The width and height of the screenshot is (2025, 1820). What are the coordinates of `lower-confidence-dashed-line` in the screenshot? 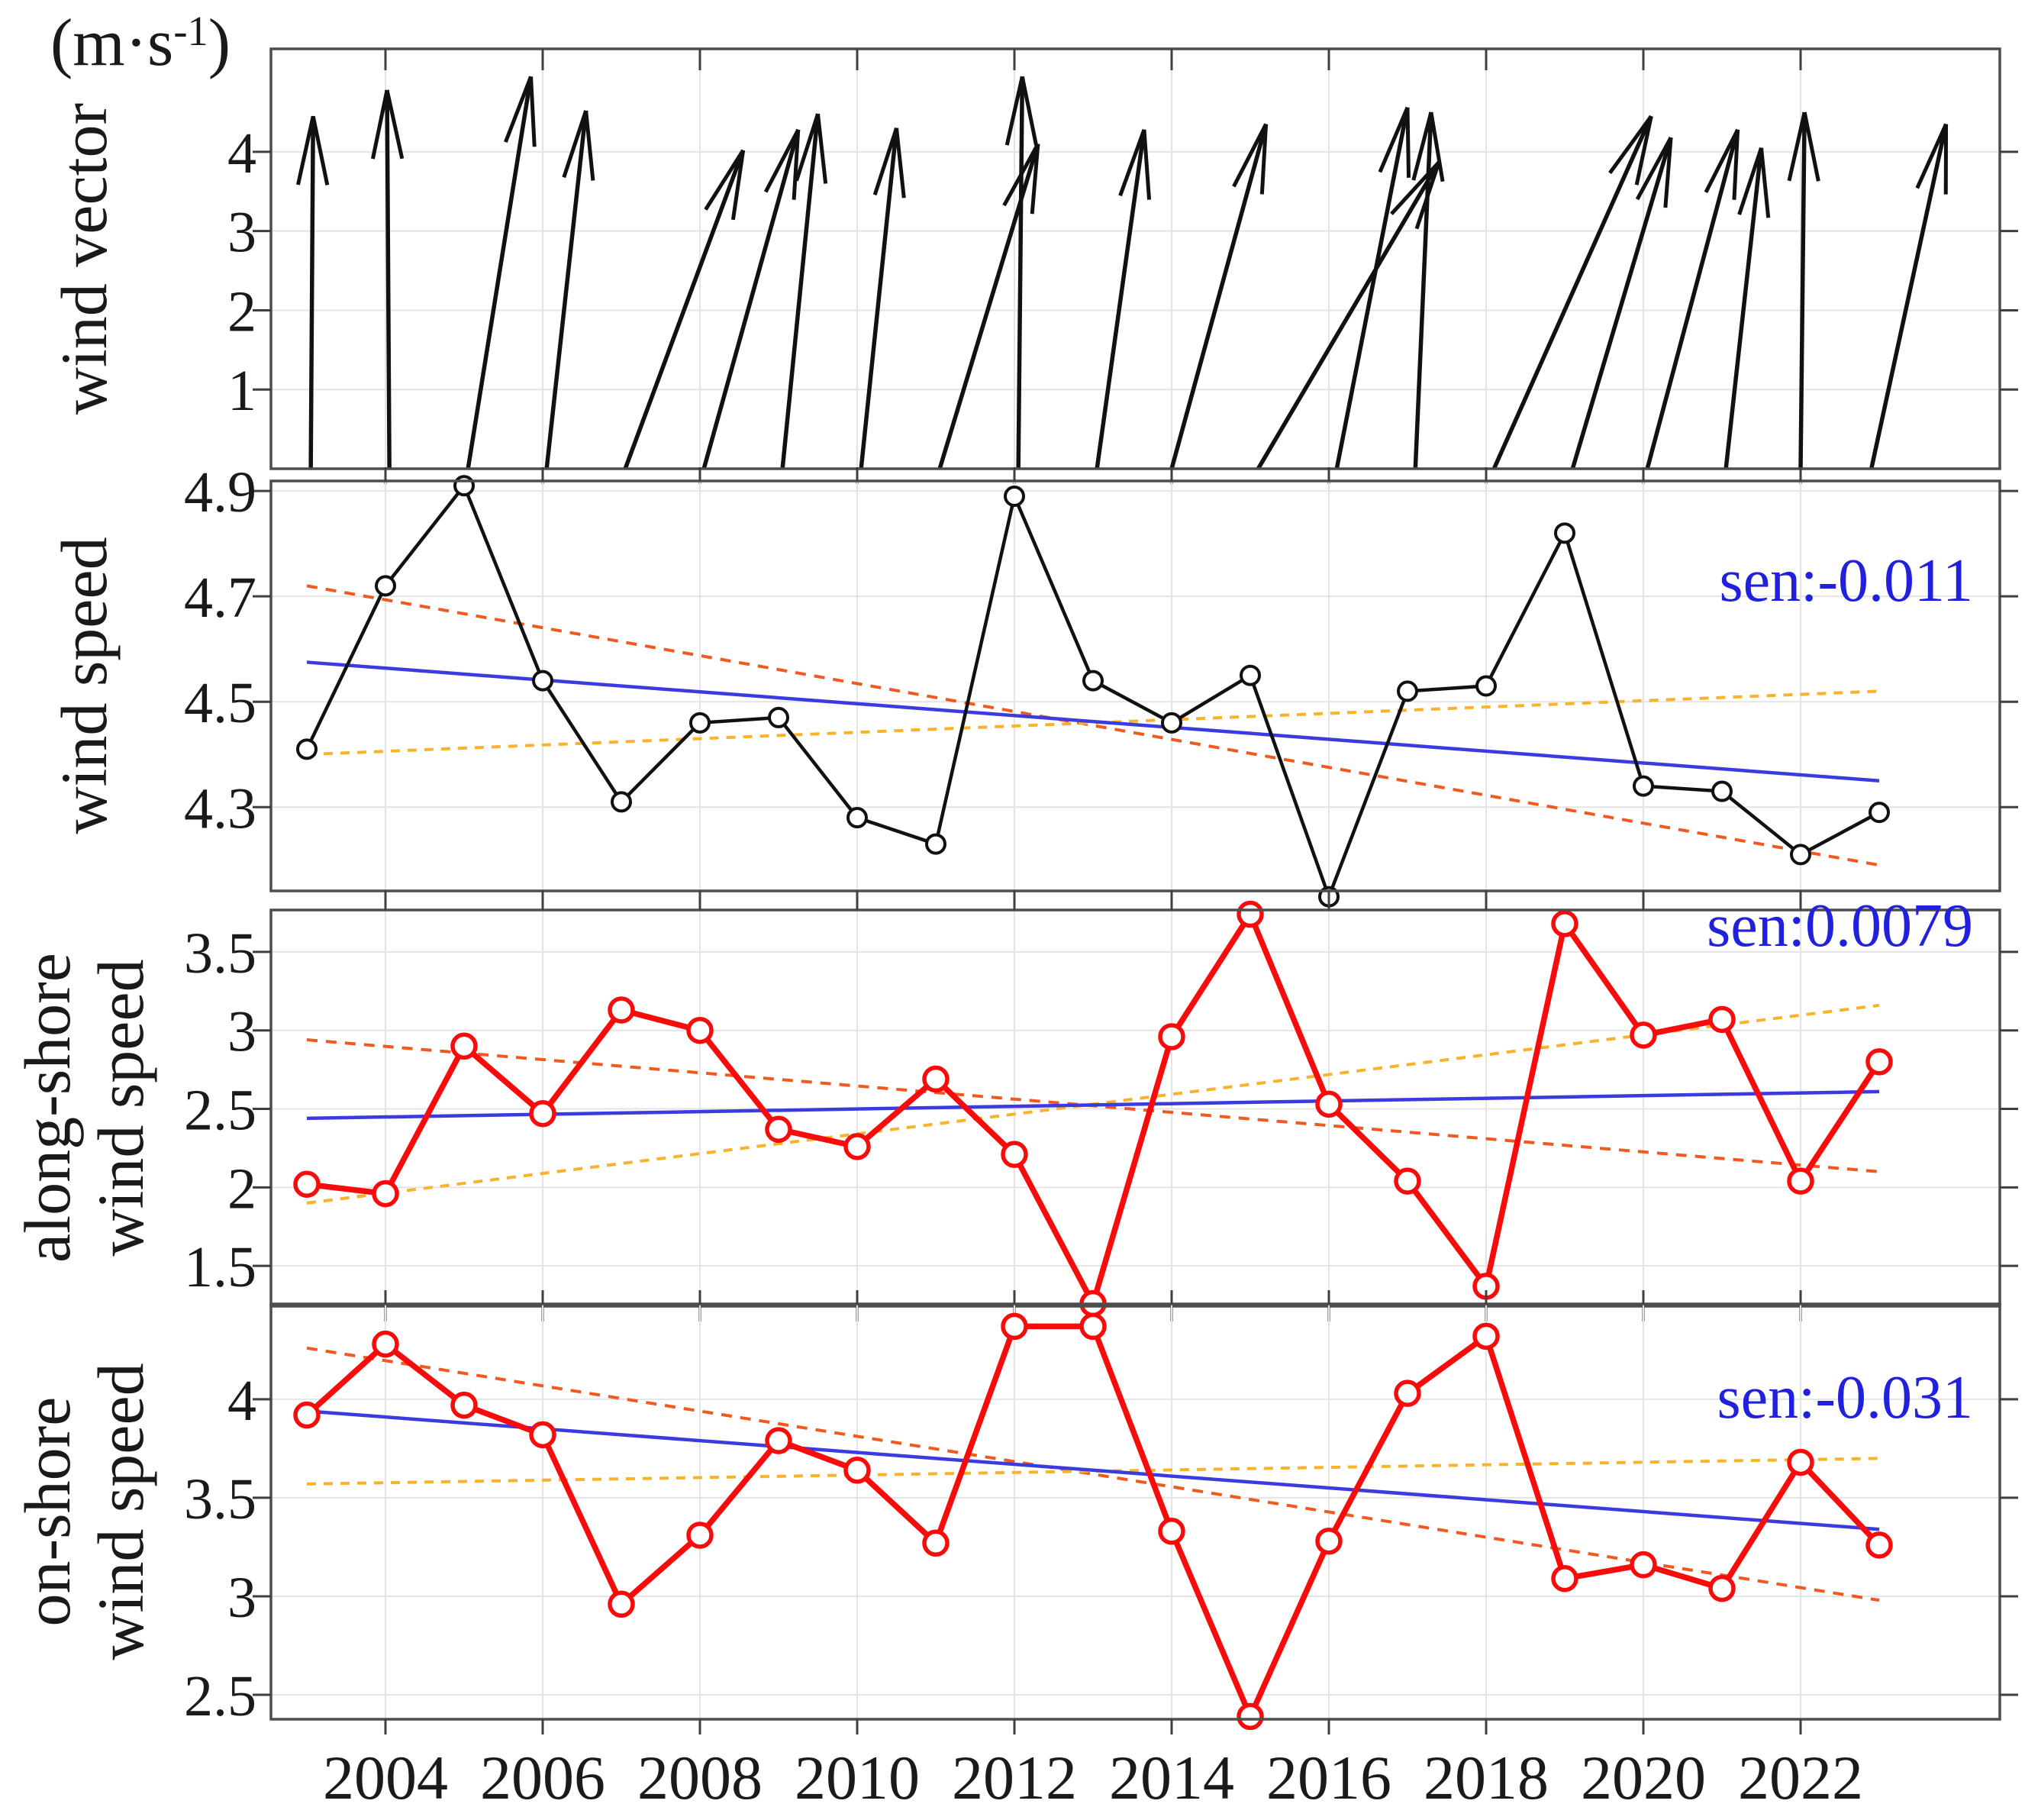 It's located at (1093, 1471).